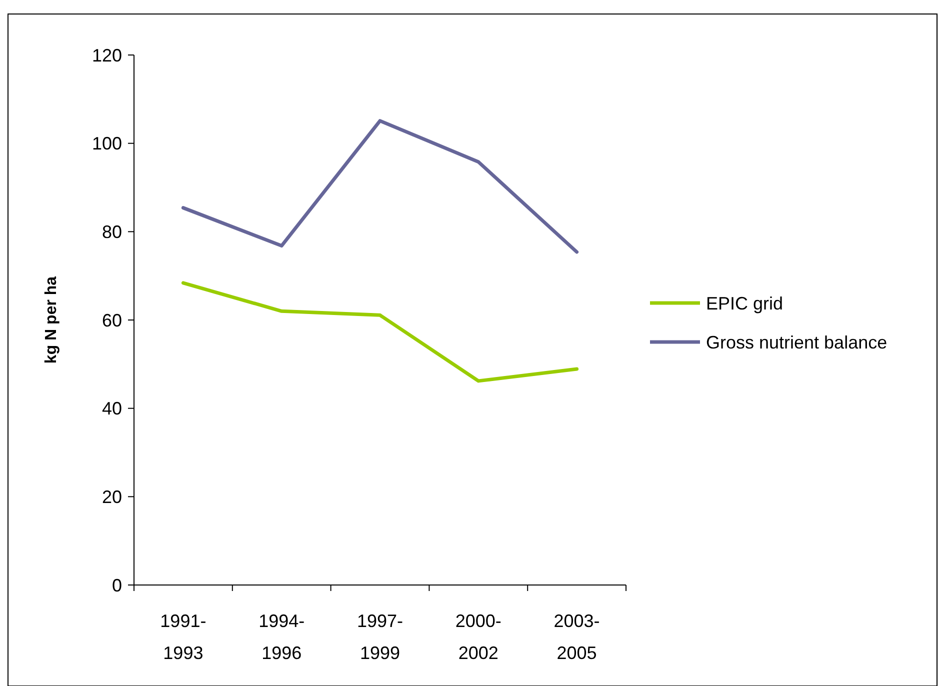  I want to click on y-tick-label: 20, so click(112, 496).